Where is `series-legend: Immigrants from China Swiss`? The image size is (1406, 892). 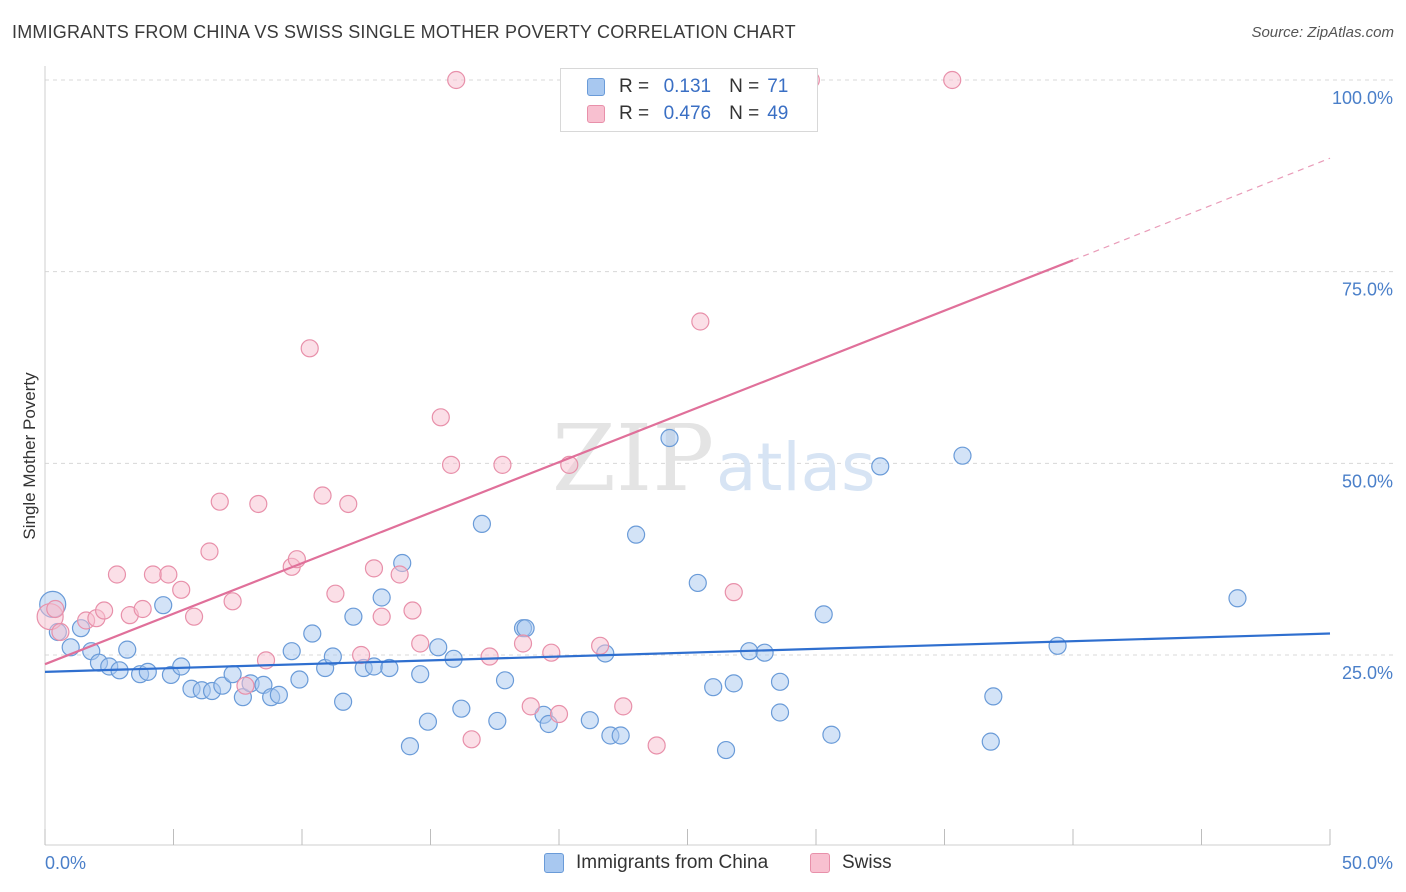 series-legend: Immigrants from China Swiss is located at coordinates (703, 864).